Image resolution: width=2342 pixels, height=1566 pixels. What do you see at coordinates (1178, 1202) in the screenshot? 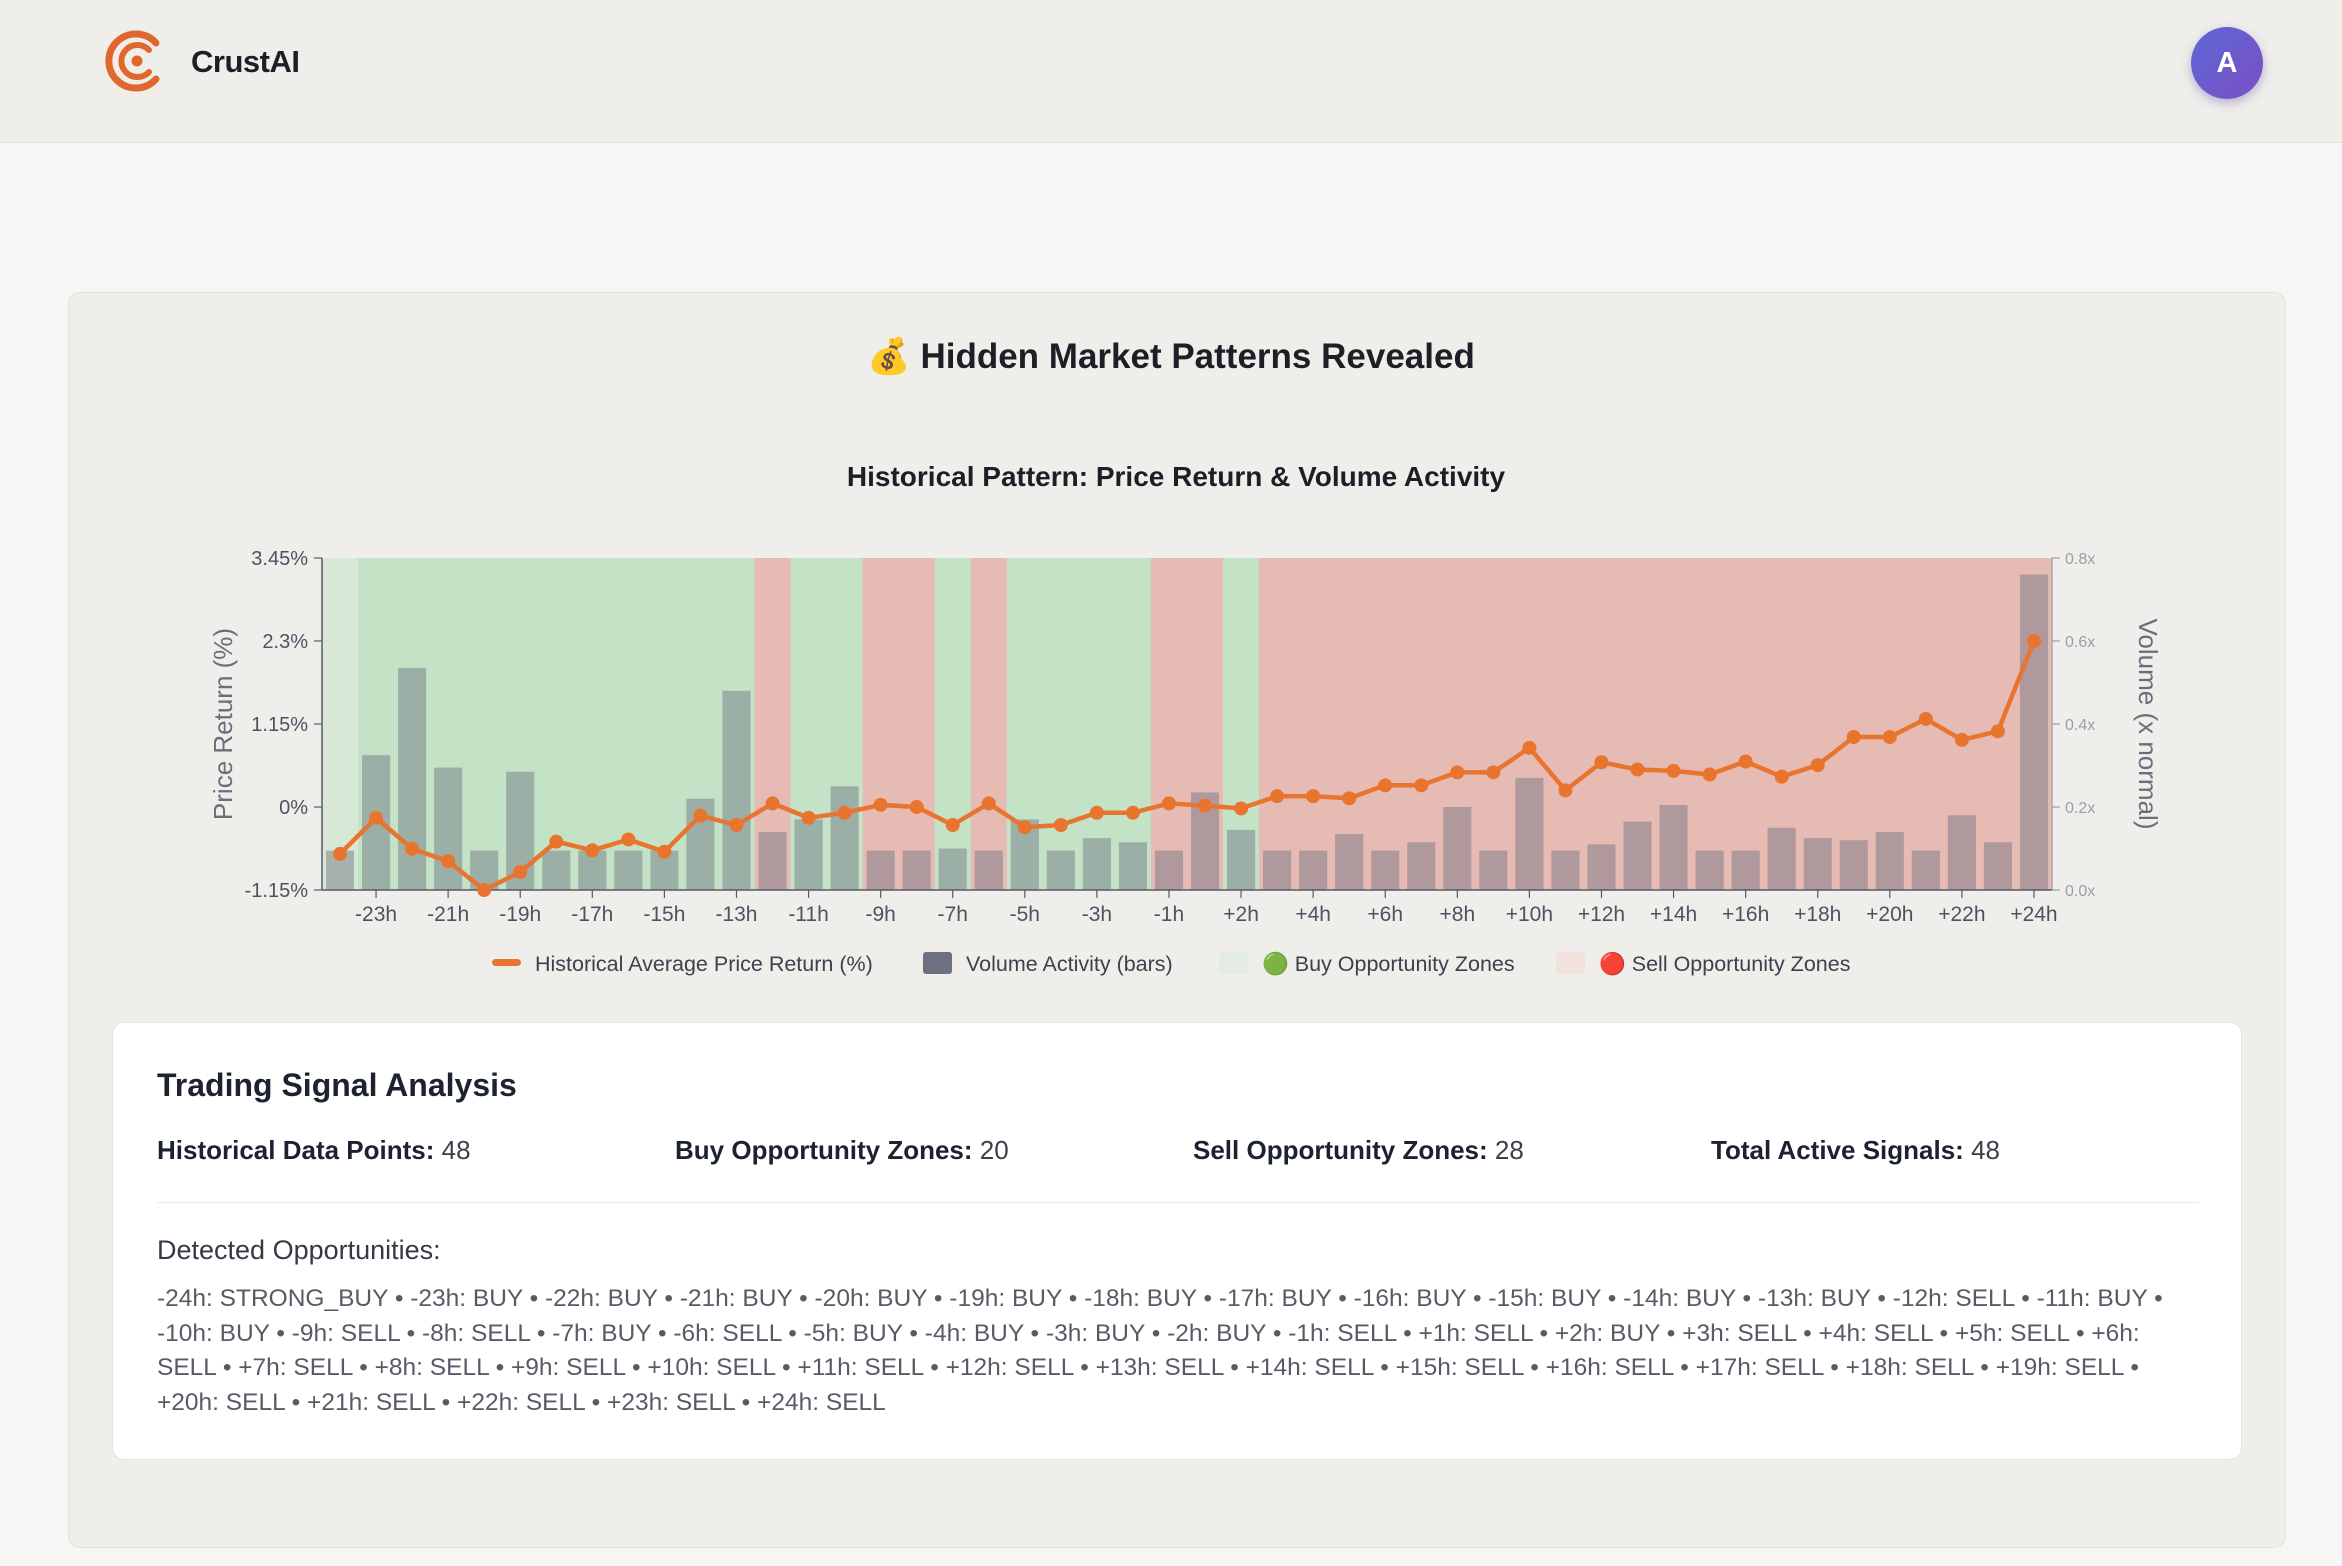
I see `divider` at bounding box center [1178, 1202].